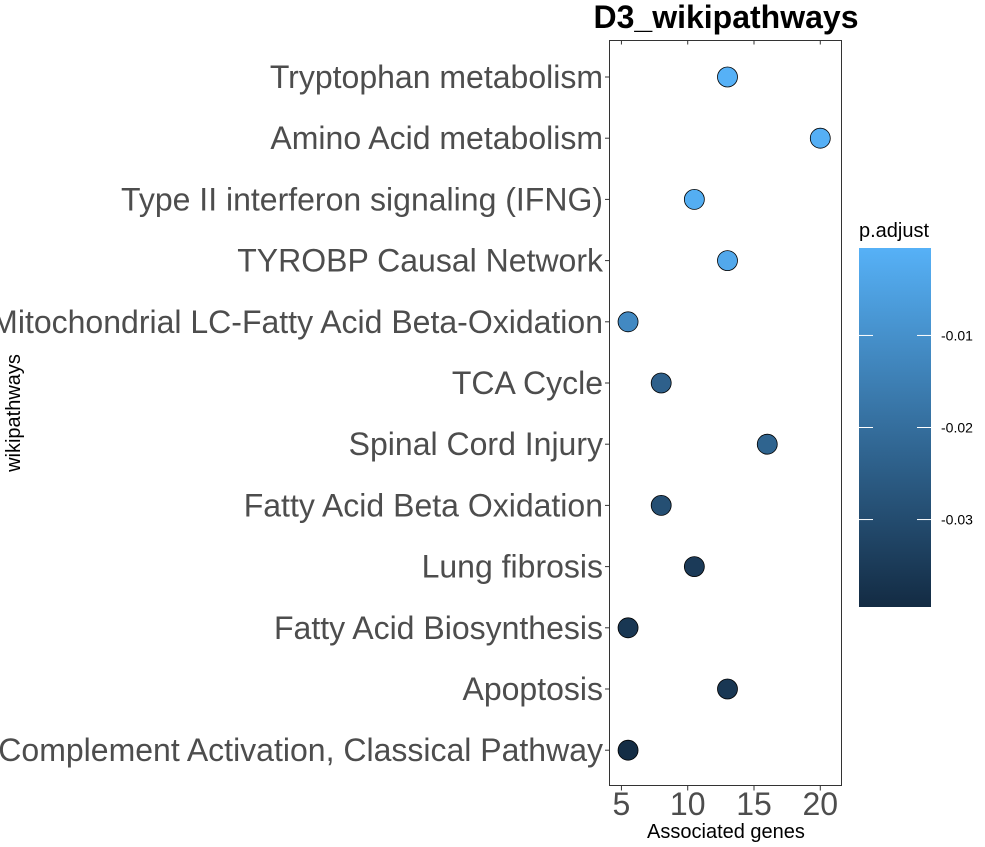  Describe the element at coordinates (957, 520) in the screenshot. I see `legend-tick-label: -0.03` at that location.